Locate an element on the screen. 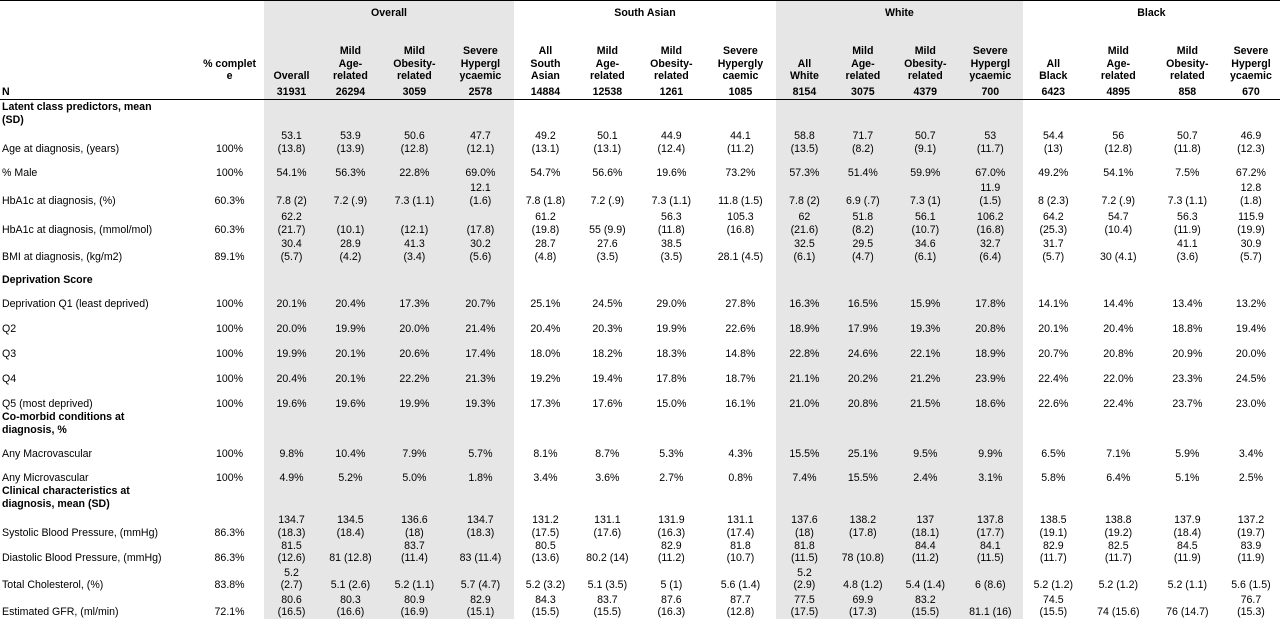 The width and height of the screenshot is (1280, 631). table-cell: 86.3% is located at coordinates (229, 558).